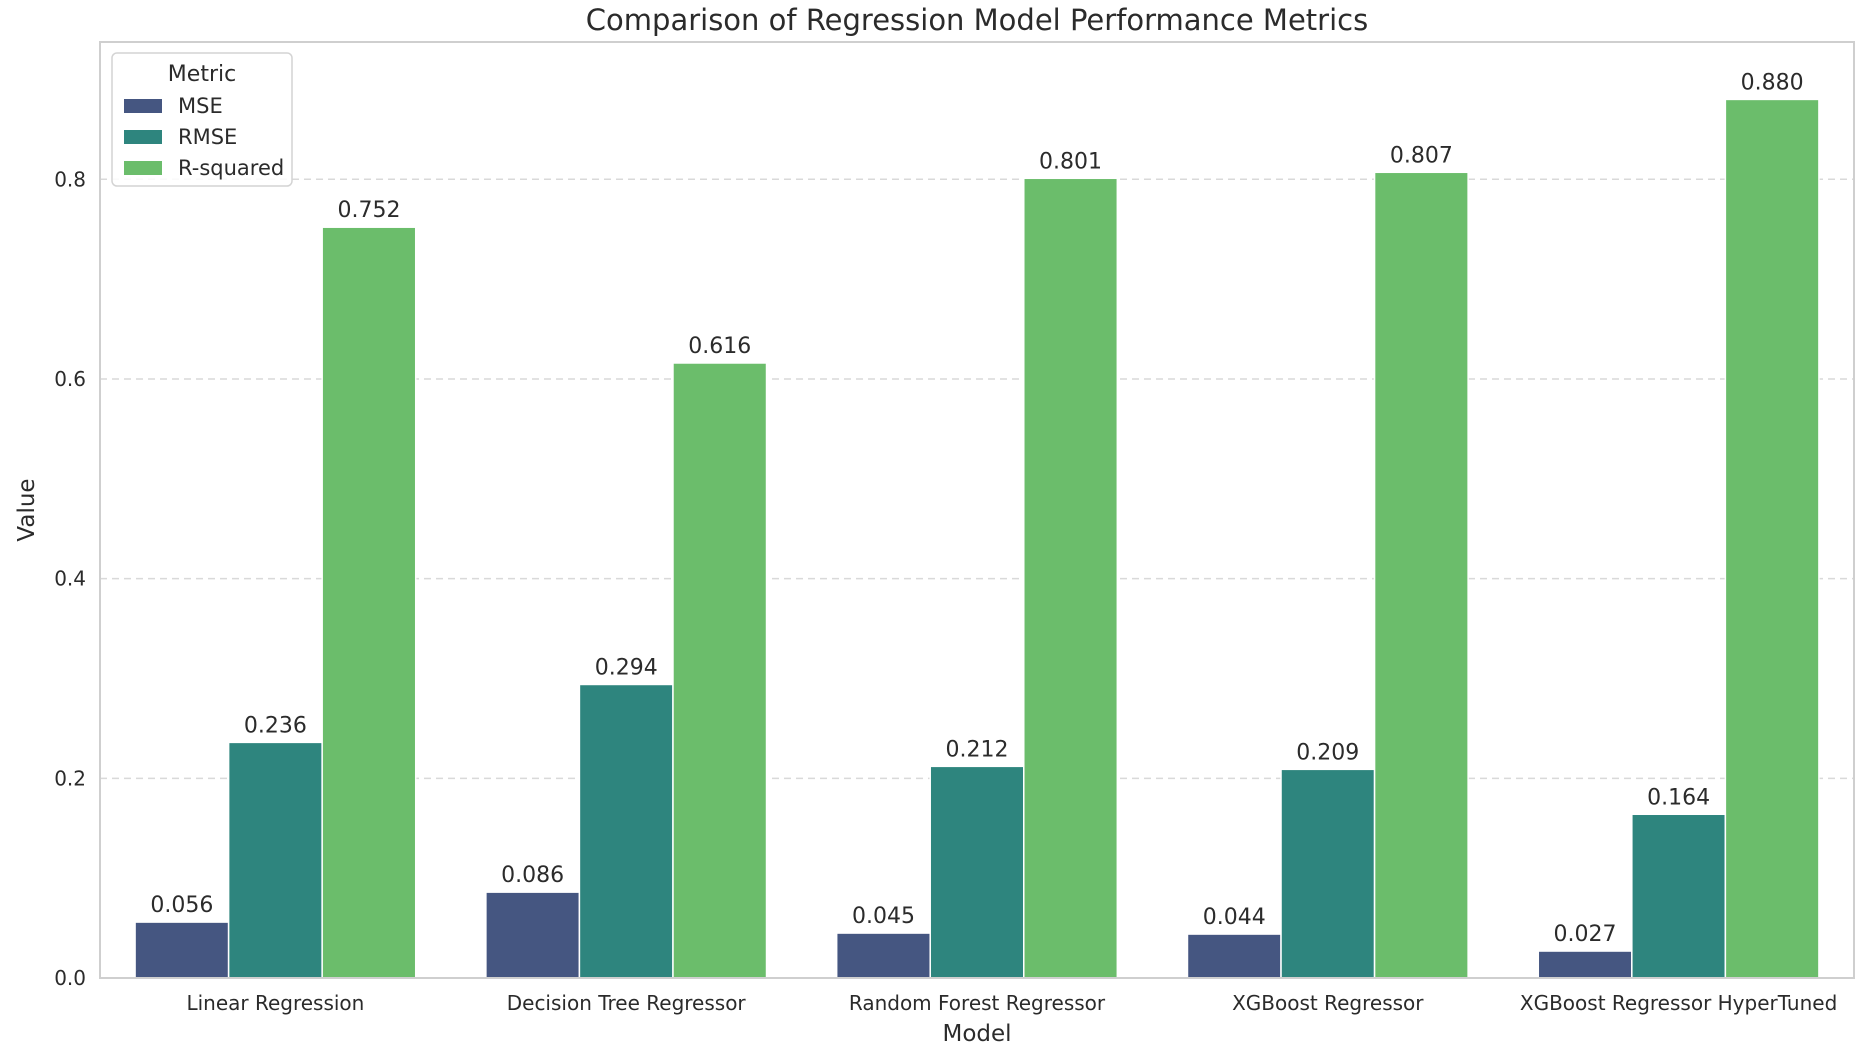 The image size is (1872, 1055). I want to click on bar-value-label: 0.164, so click(1678, 797).